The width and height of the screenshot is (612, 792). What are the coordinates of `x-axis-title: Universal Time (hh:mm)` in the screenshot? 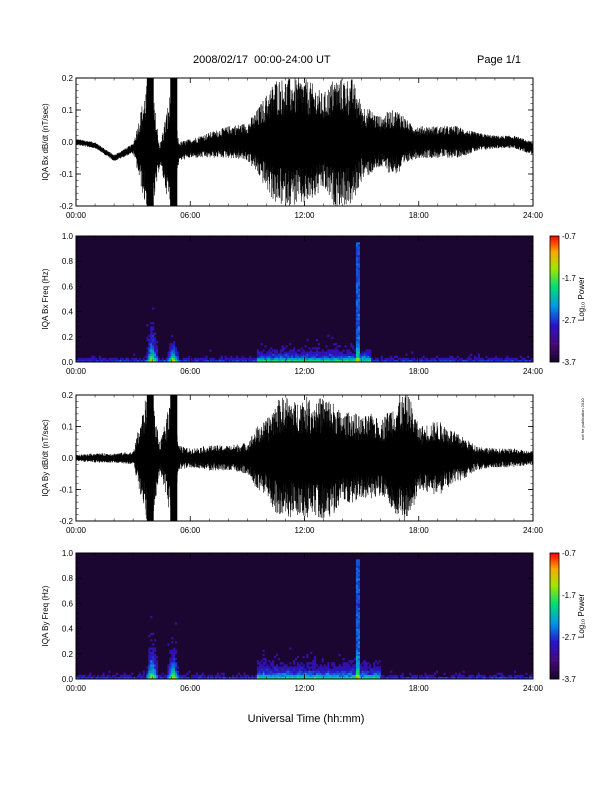 It's located at (306, 719).